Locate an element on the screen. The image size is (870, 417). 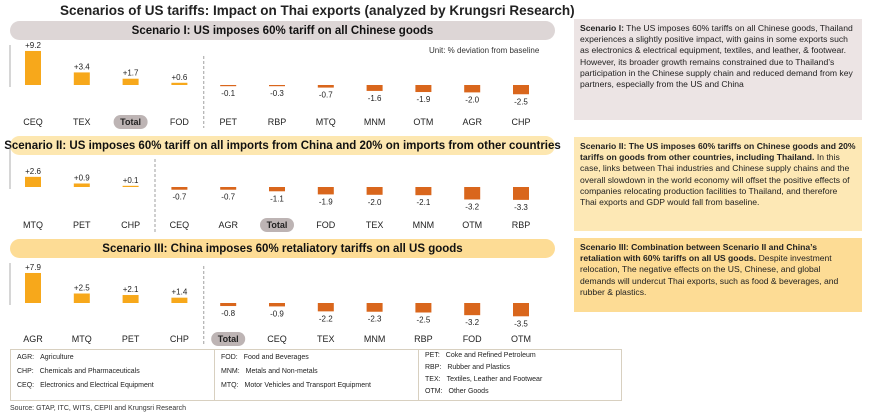
value-label-rbp: -0.3 is located at coordinates (277, 93).